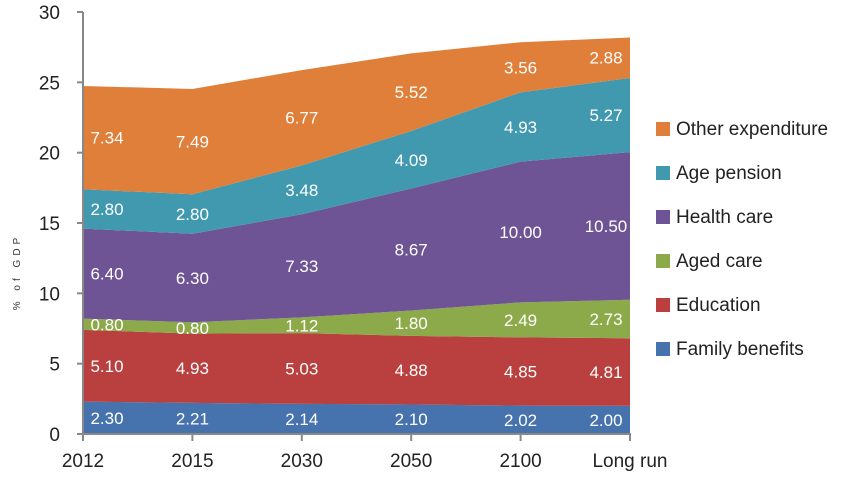 Image resolution: width=852 pixels, height=481 pixels. I want to click on data-label-health-care: 6.30, so click(192, 278).